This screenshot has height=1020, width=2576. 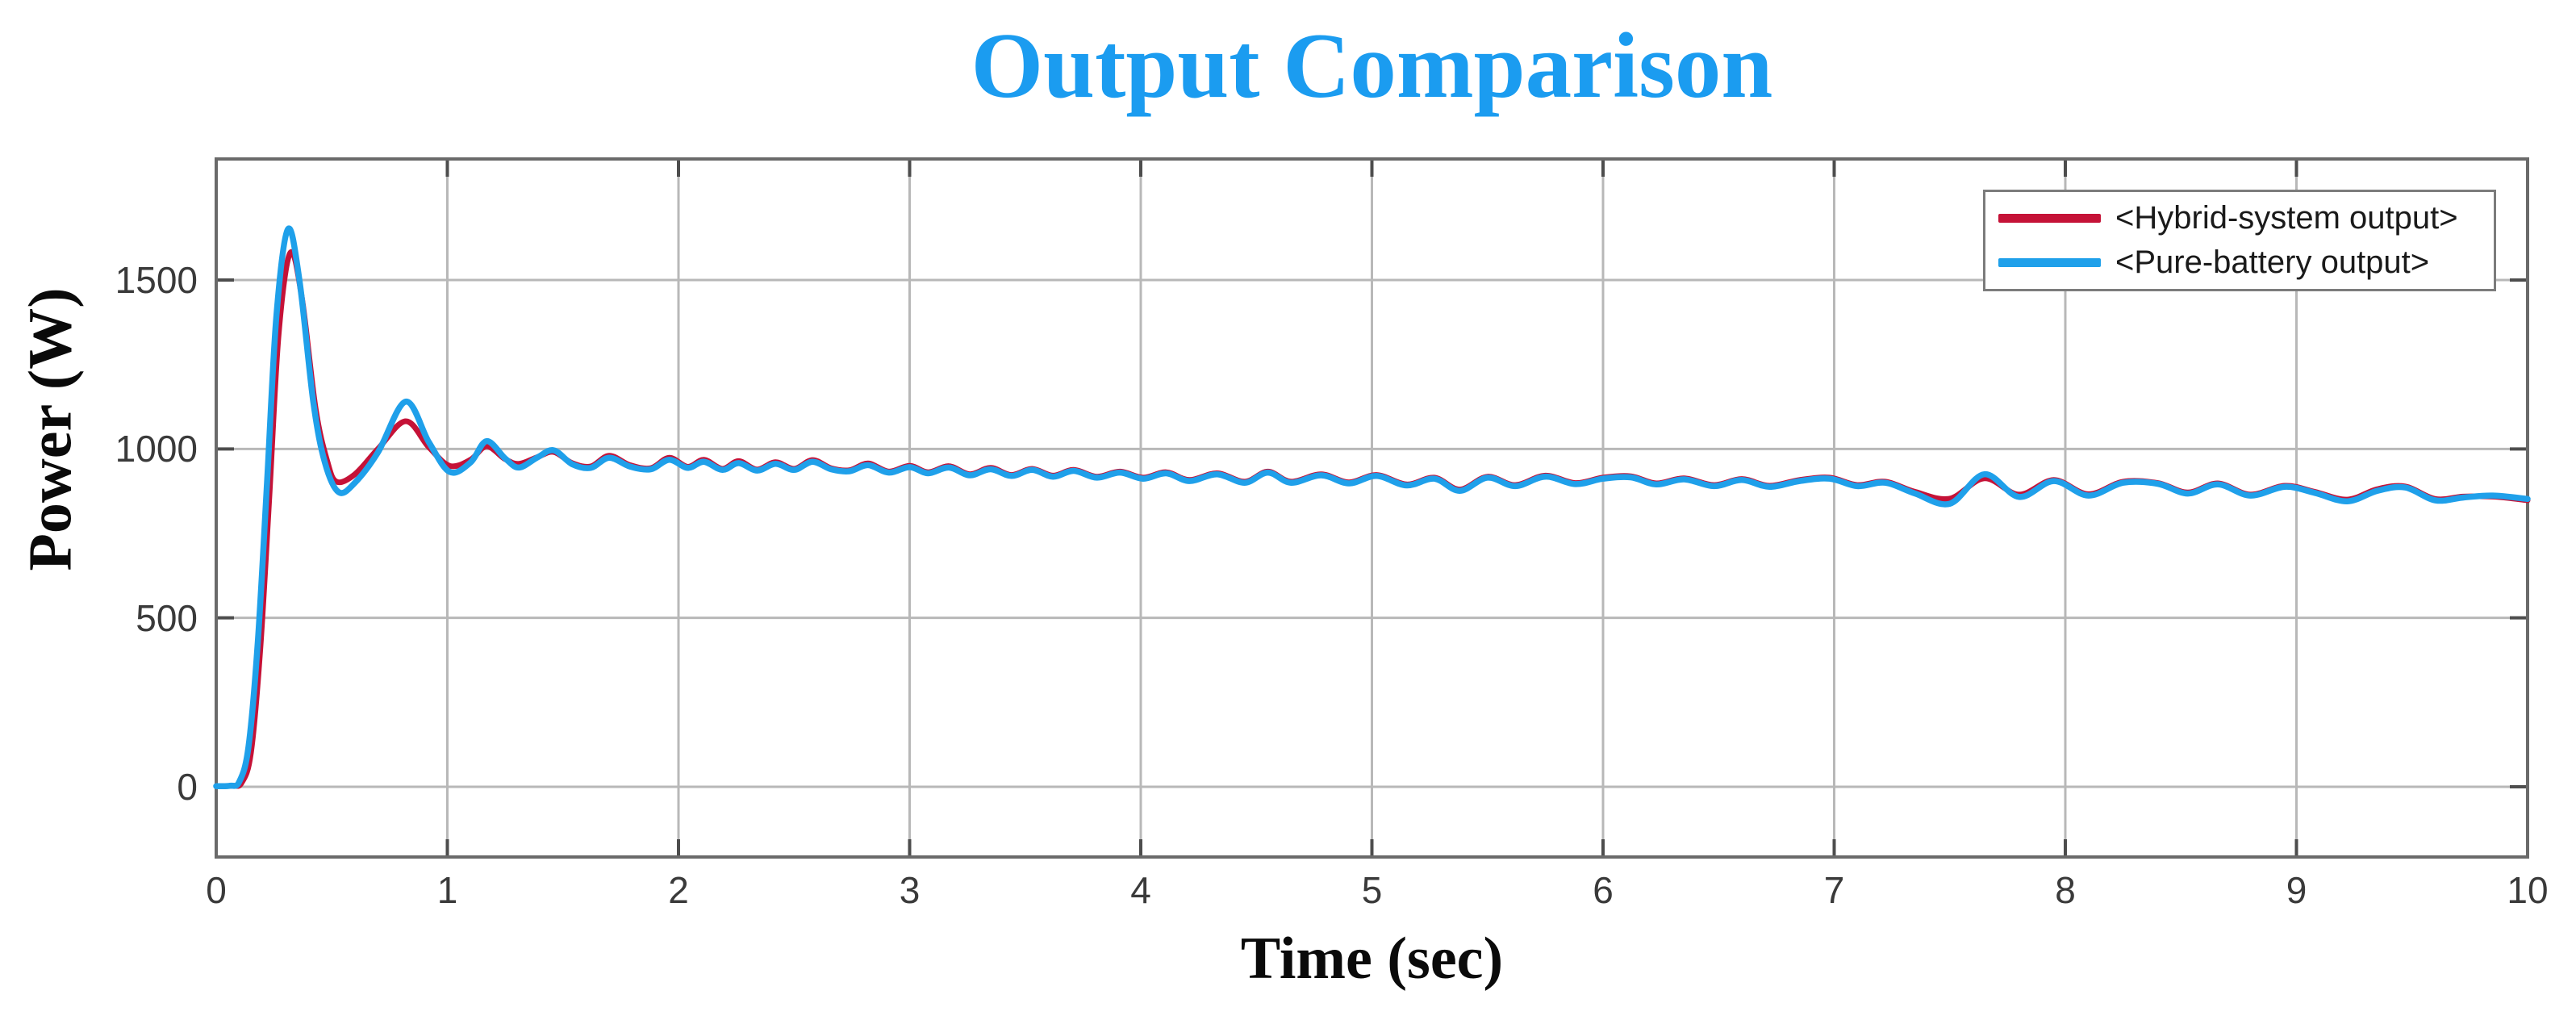 I want to click on legend-item-pure-battery: <Pure-battery output>, so click(x=2242, y=263).